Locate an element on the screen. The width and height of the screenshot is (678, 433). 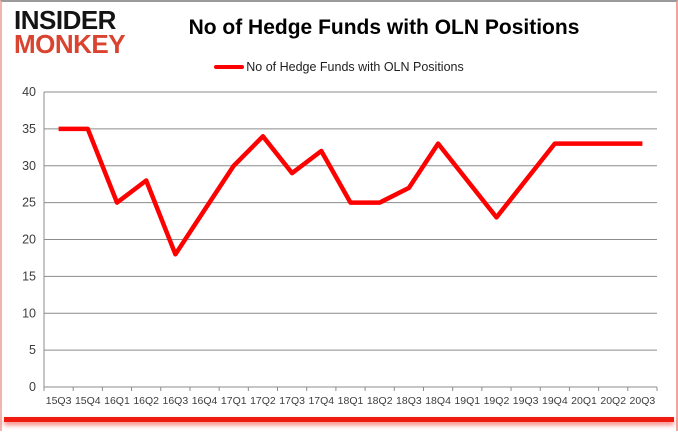
insider-monkey-logo: INSIDER MONKEY is located at coordinates (70, 32).